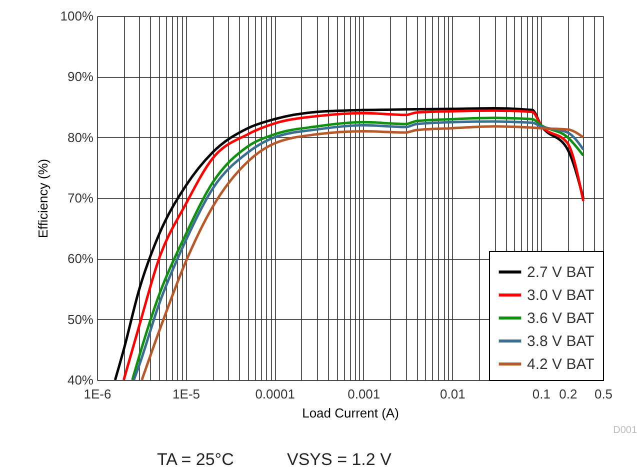 The width and height of the screenshot is (637, 467). I want to click on x-tick-label: 0.1, so click(541, 394).